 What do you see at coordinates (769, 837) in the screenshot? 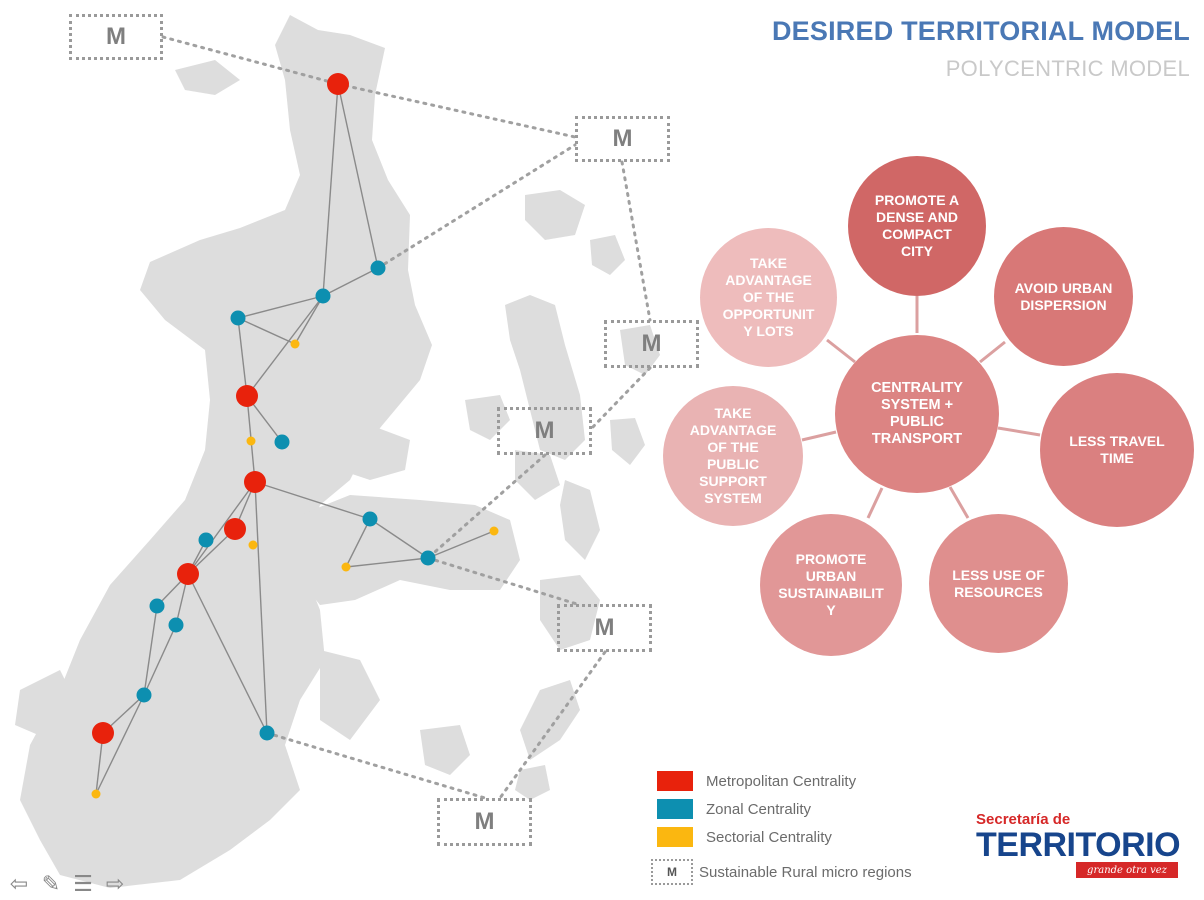
I see `legend-label: Sectorial Centrality` at bounding box center [769, 837].